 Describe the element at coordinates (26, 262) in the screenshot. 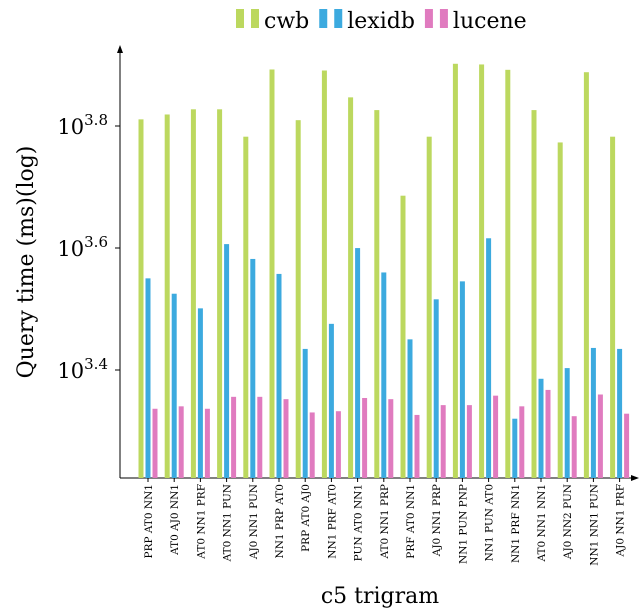

I see `y-axis-label: Query time (ms)(log)` at that location.